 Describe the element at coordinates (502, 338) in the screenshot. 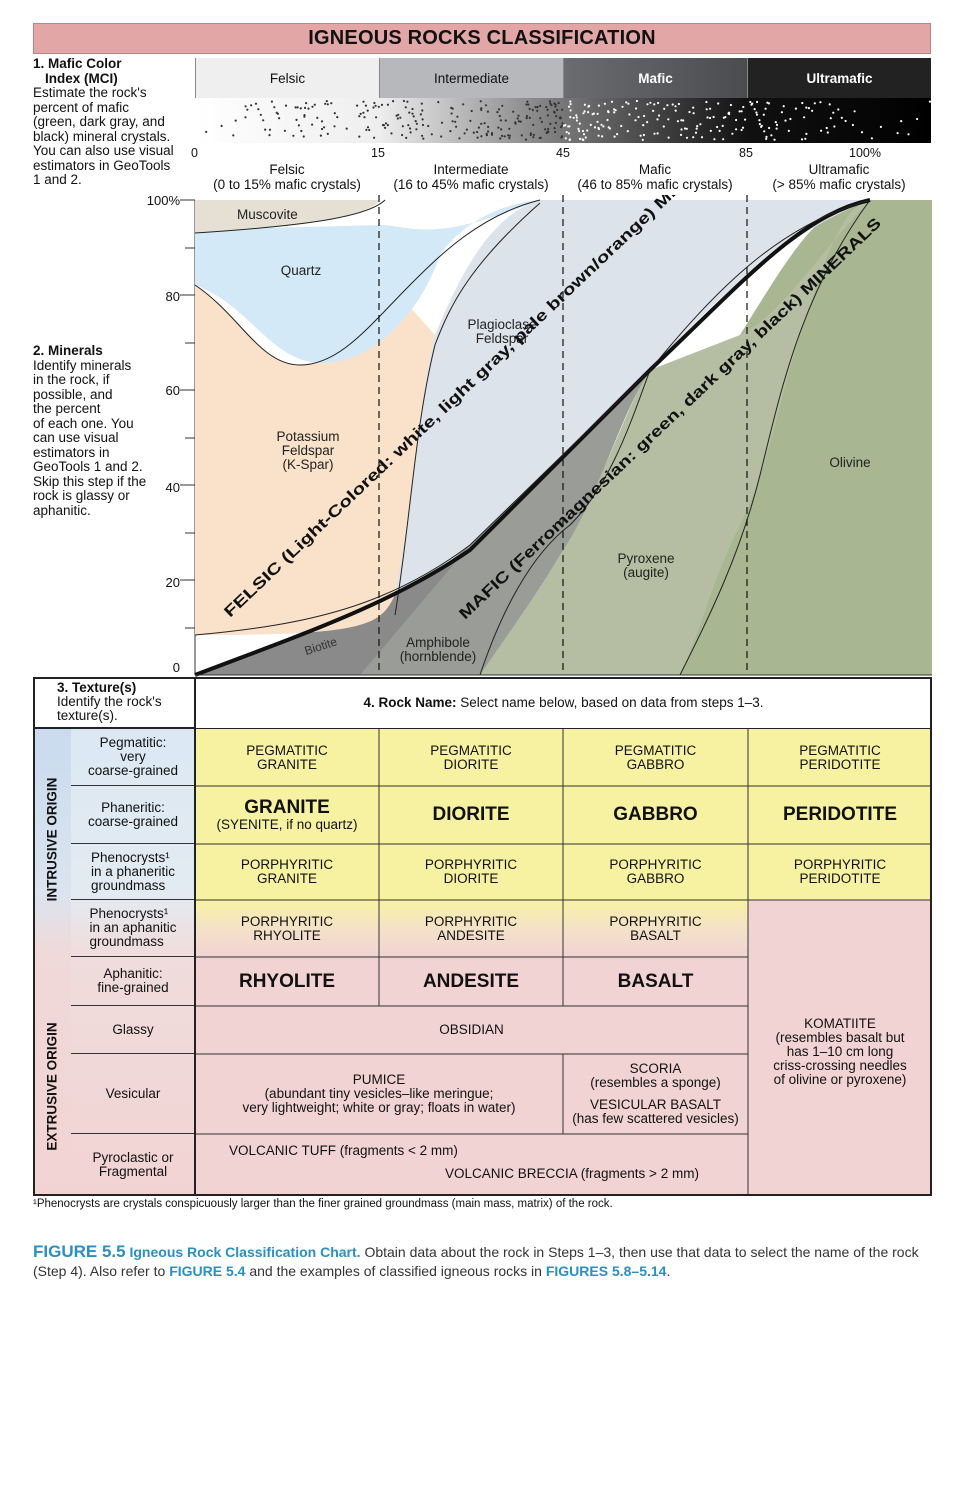

I see `label-plagioclase-2: Feldspar` at that location.